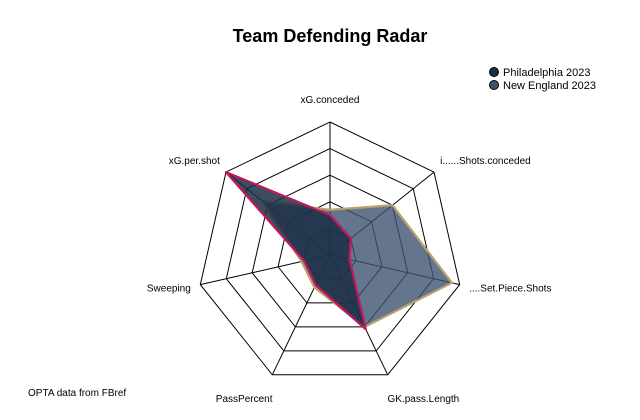 The height and width of the screenshot is (420, 640). I want to click on axis-label-2: ....Set.Piece.Shots, so click(510, 289).